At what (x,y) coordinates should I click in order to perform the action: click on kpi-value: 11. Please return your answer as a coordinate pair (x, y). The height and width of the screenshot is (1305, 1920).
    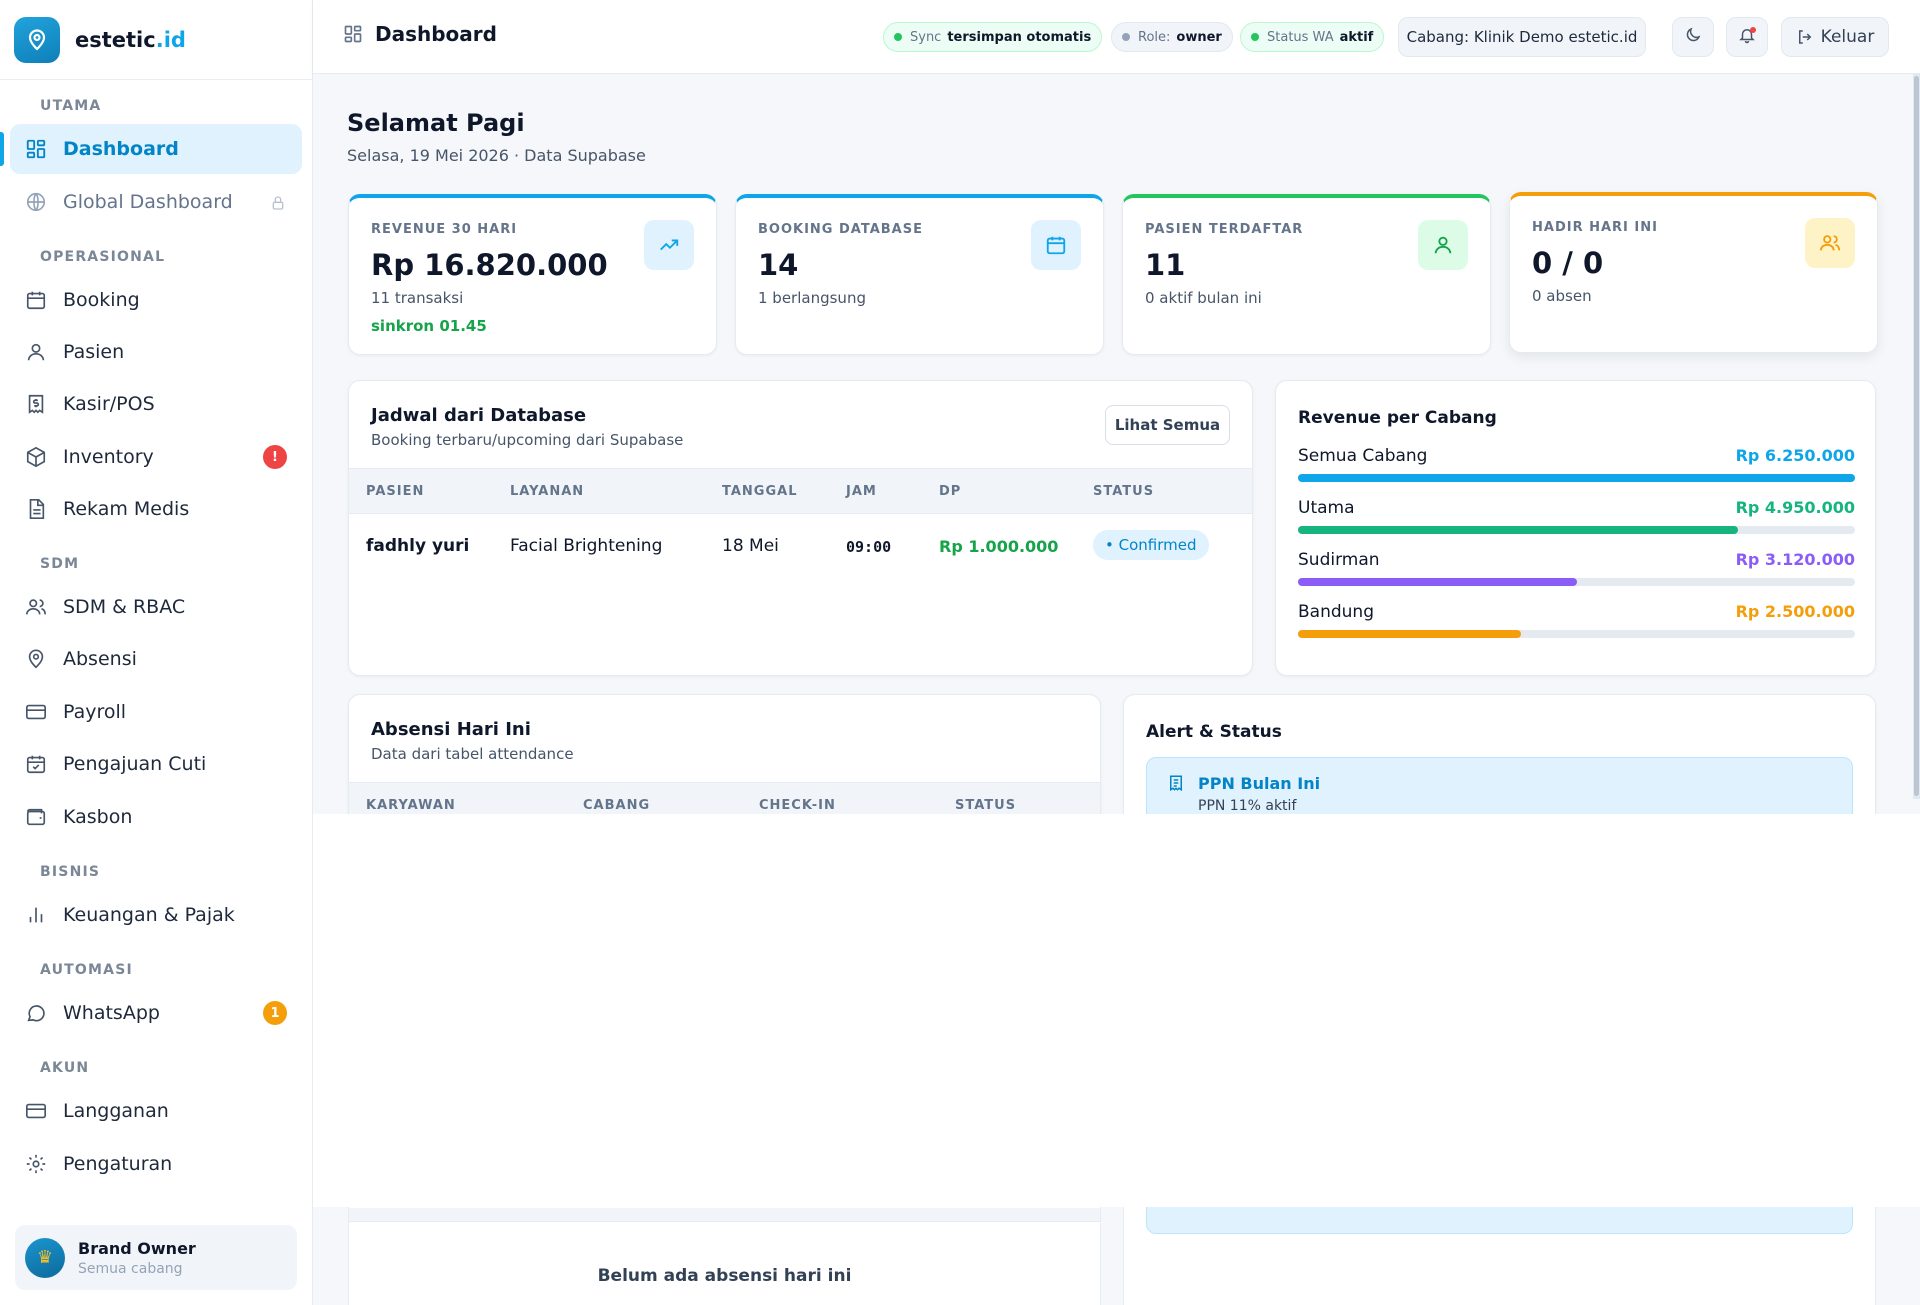
    Looking at the image, I should click on (1165, 265).